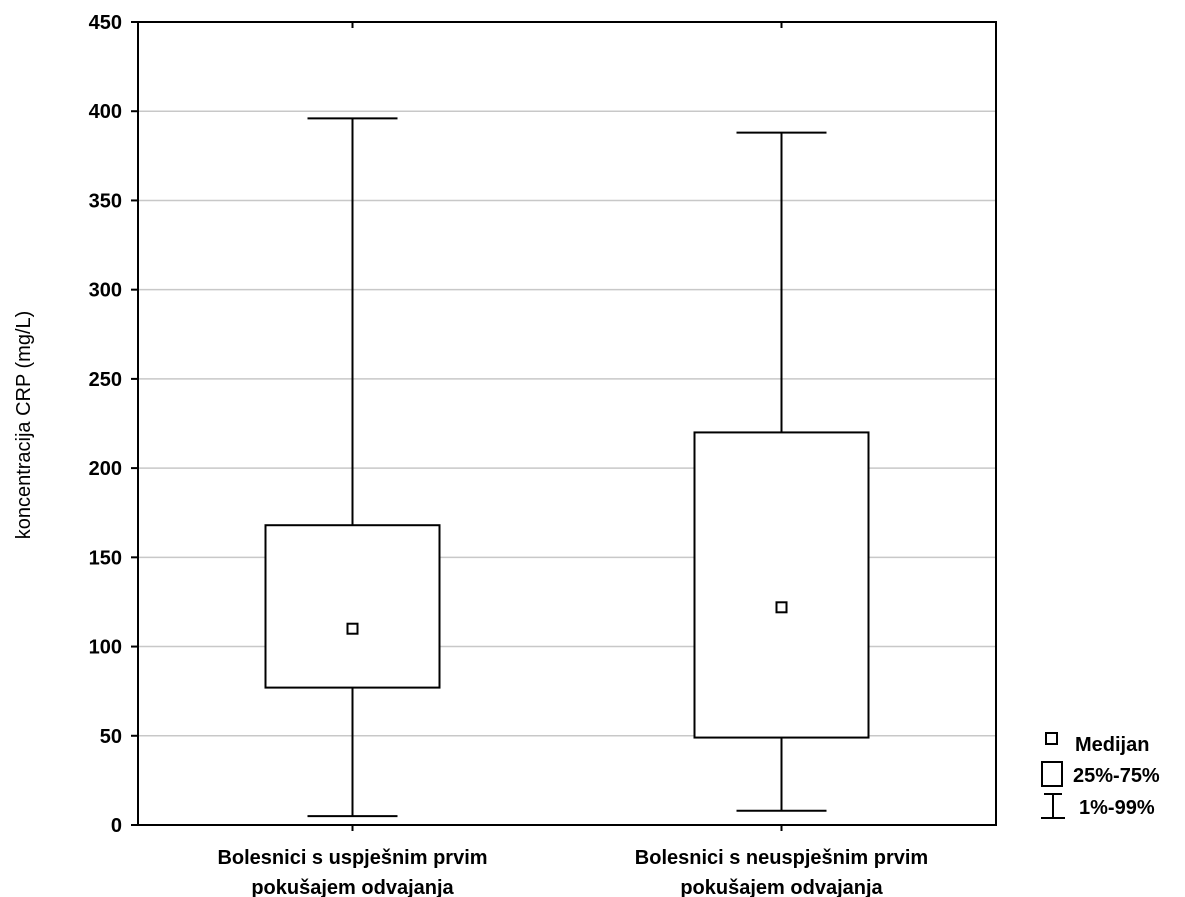  What do you see at coordinates (111, 737) in the screenshot?
I see `y-tick-label: 50` at bounding box center [111, 737].